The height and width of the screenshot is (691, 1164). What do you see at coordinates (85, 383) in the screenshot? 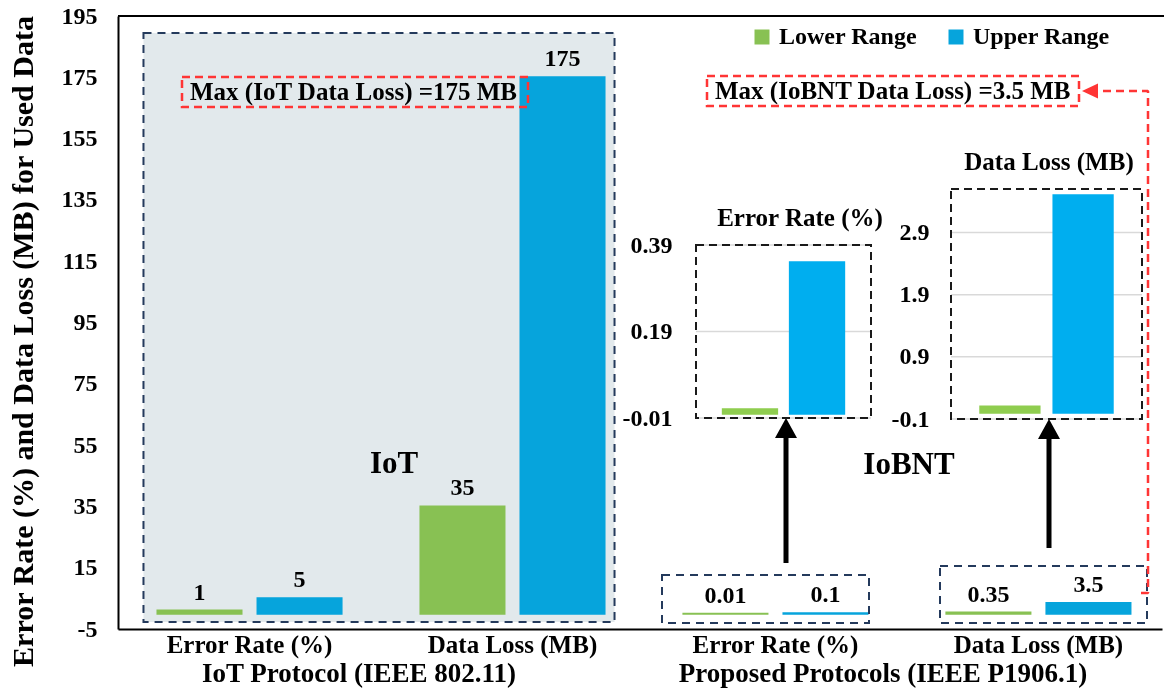
I see `y-tick-label: 75` at bounding box center [85, 383].